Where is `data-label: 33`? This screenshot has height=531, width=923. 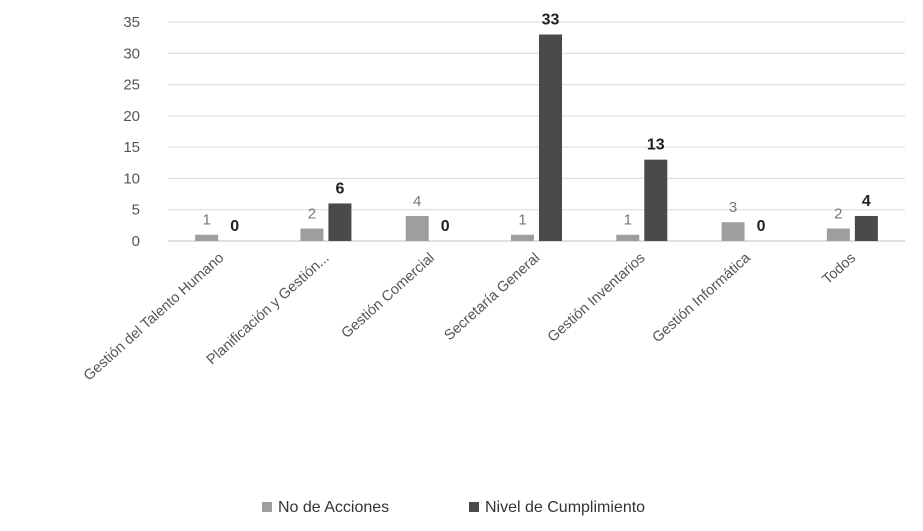
data-label: 33 is located at coordinates (551, 20).